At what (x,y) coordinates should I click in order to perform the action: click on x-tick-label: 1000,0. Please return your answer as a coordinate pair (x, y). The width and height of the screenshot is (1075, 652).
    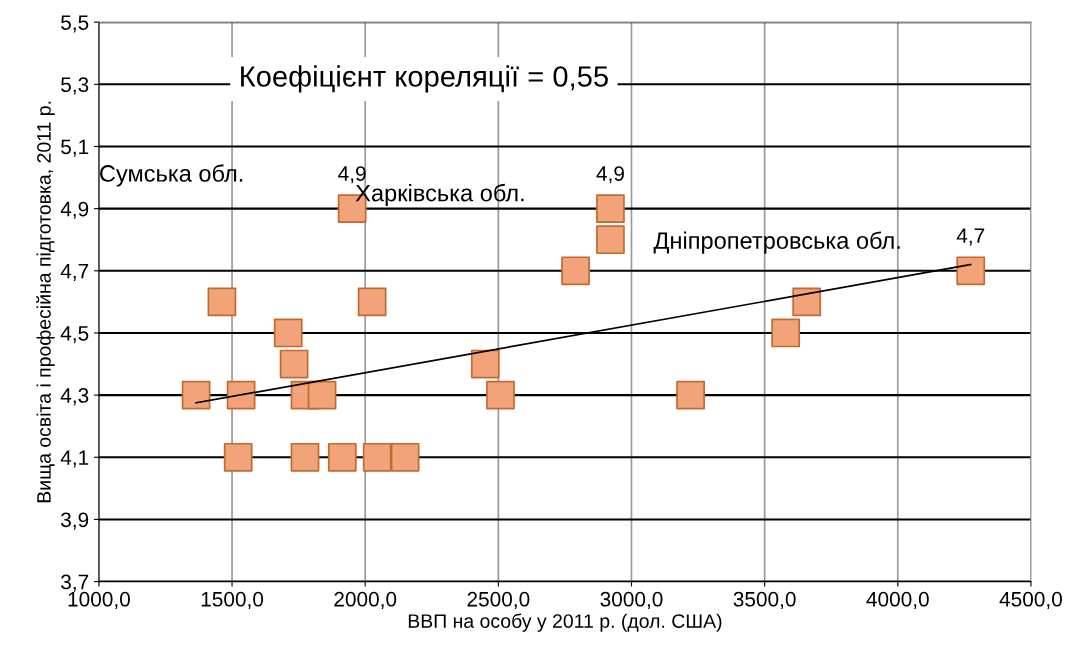
    Looking at the image, I should click on (99, 600).